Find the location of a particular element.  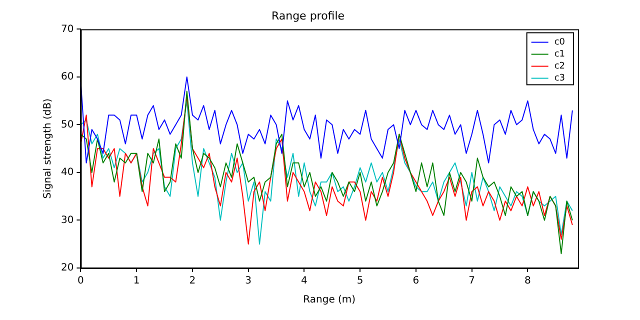

x-tick-label: 5 is located at coordinates (360, 281).